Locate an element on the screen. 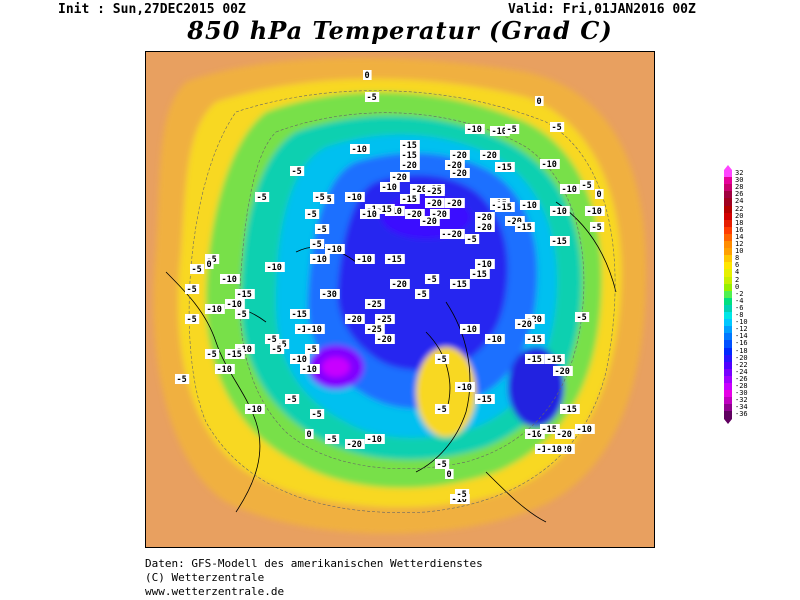  contour-label-text: -30 is located at coordinates (329, 295).